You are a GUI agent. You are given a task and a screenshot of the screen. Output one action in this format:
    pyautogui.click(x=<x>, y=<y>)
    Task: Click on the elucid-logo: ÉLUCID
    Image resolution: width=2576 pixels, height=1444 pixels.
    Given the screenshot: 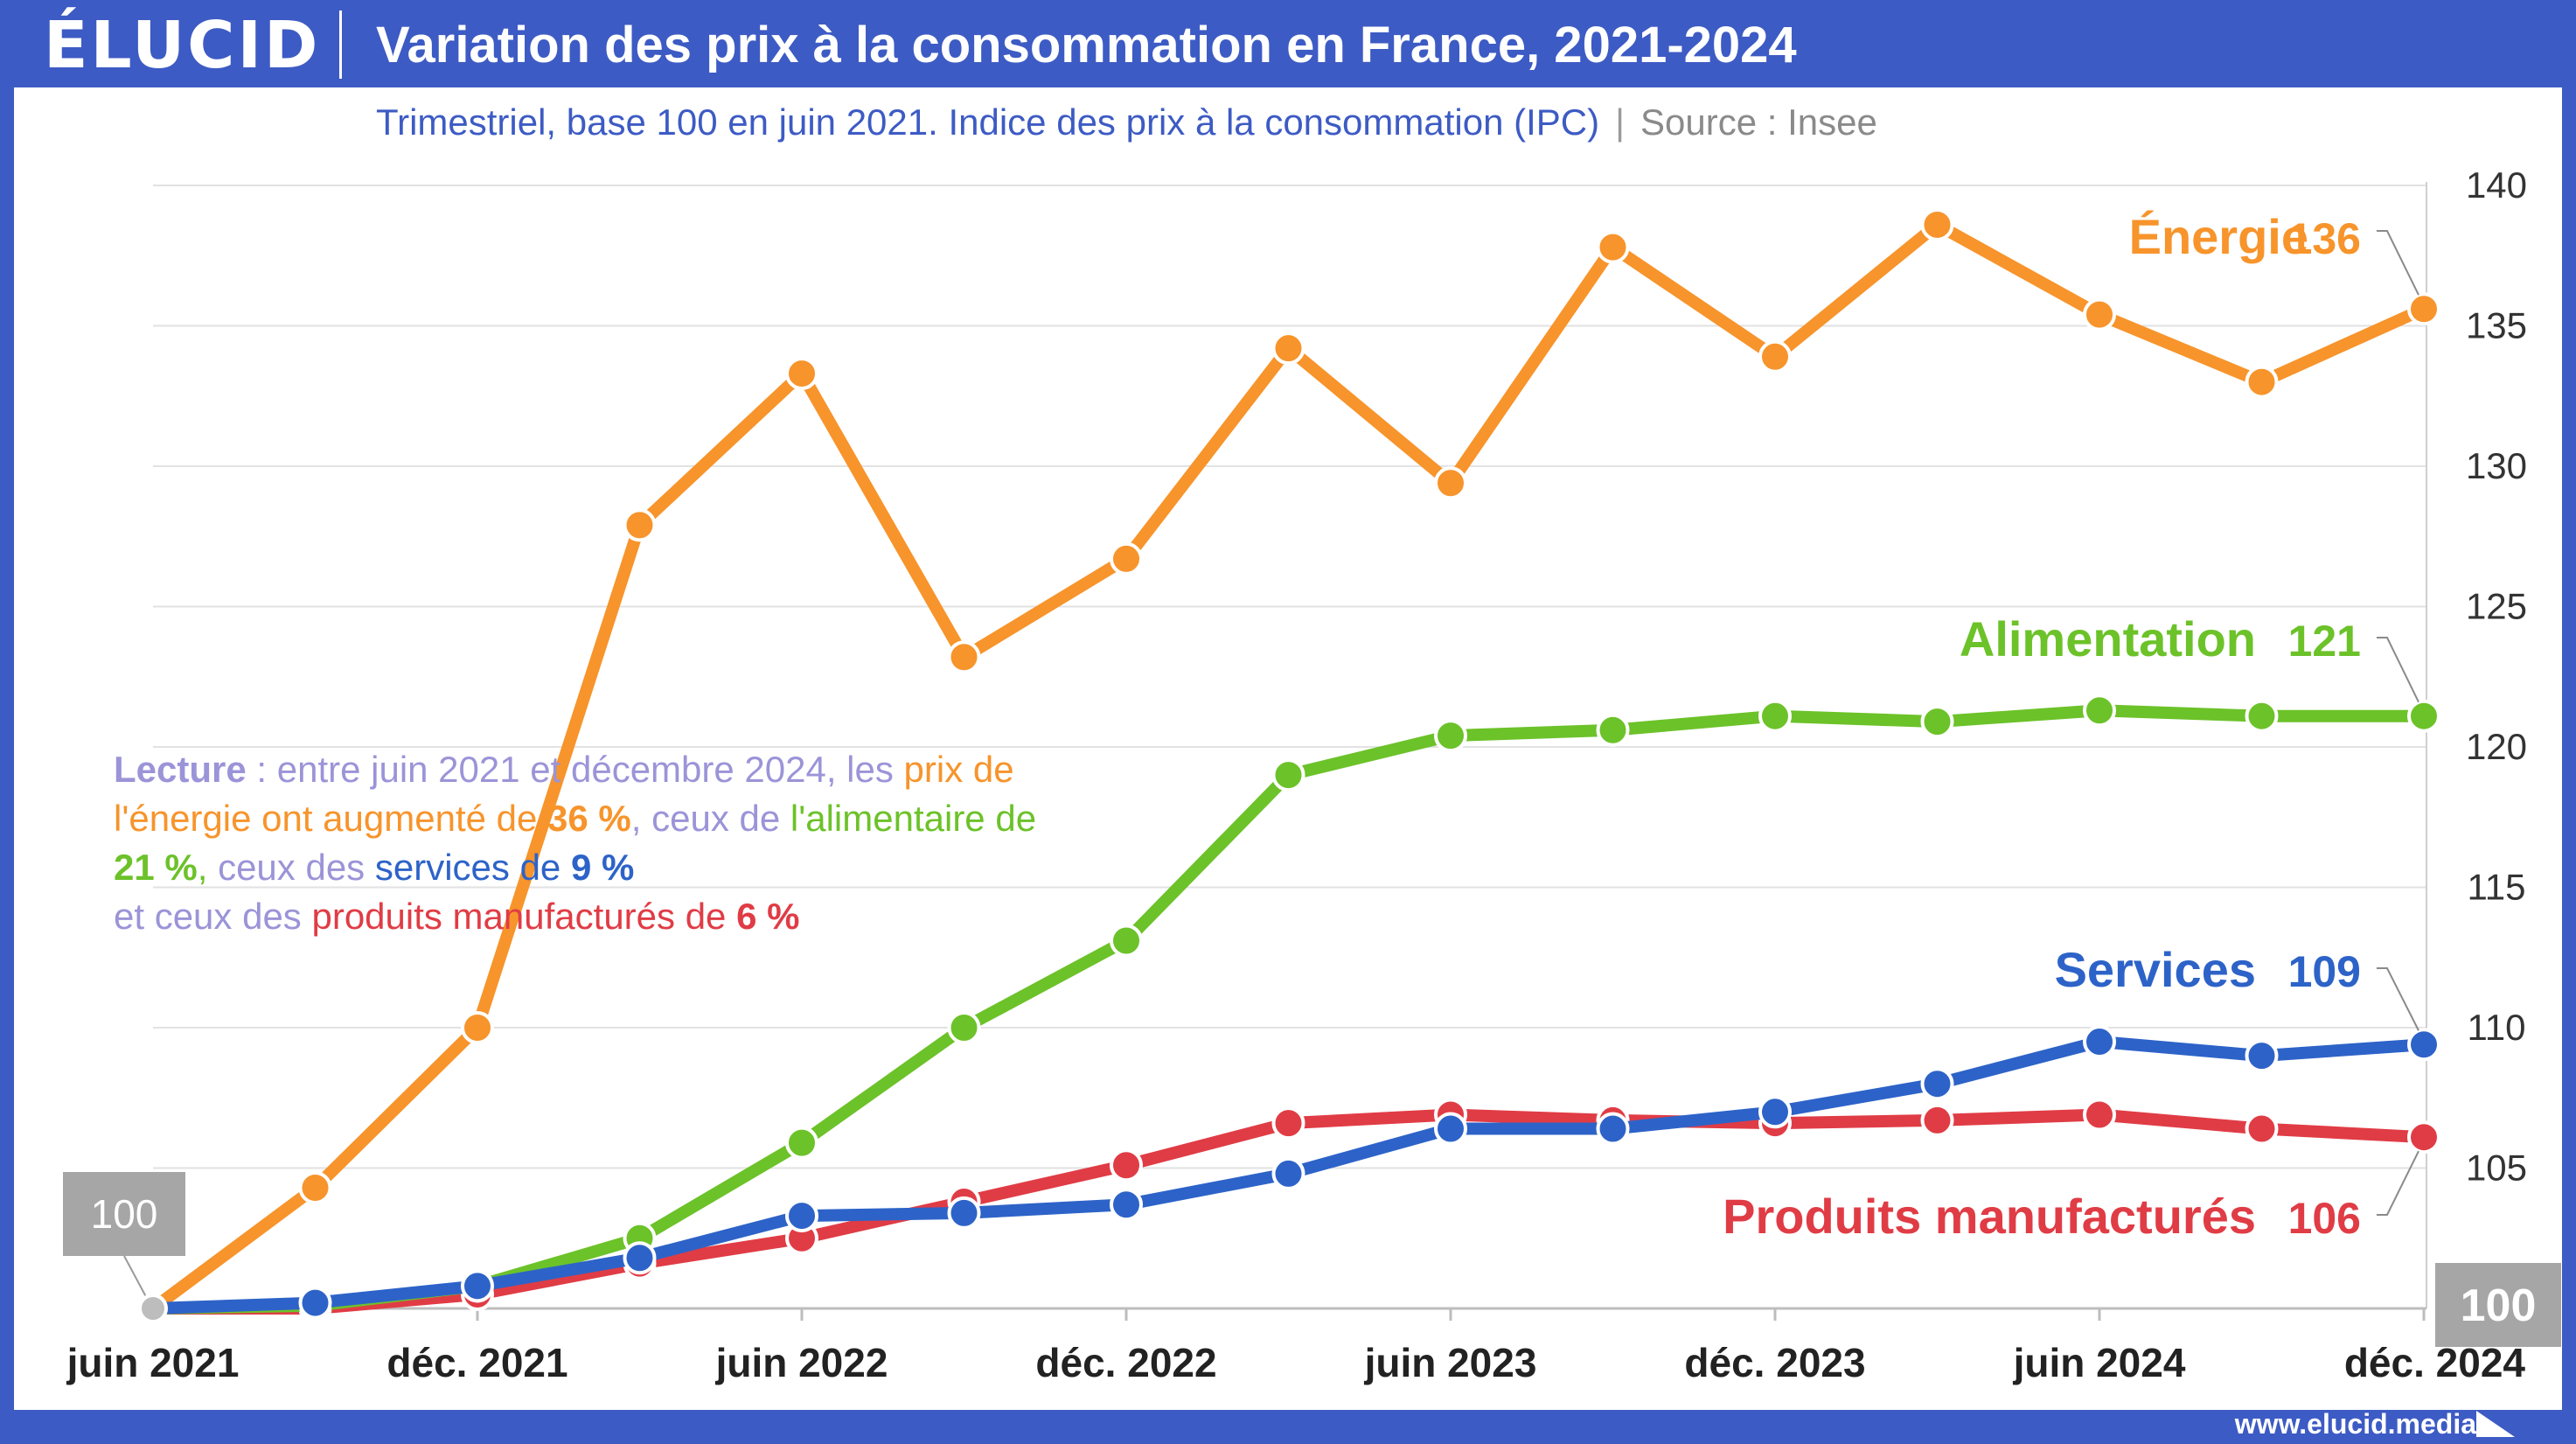 What is the action you would take?
    pyautogui.click(x=182, y=45)
    